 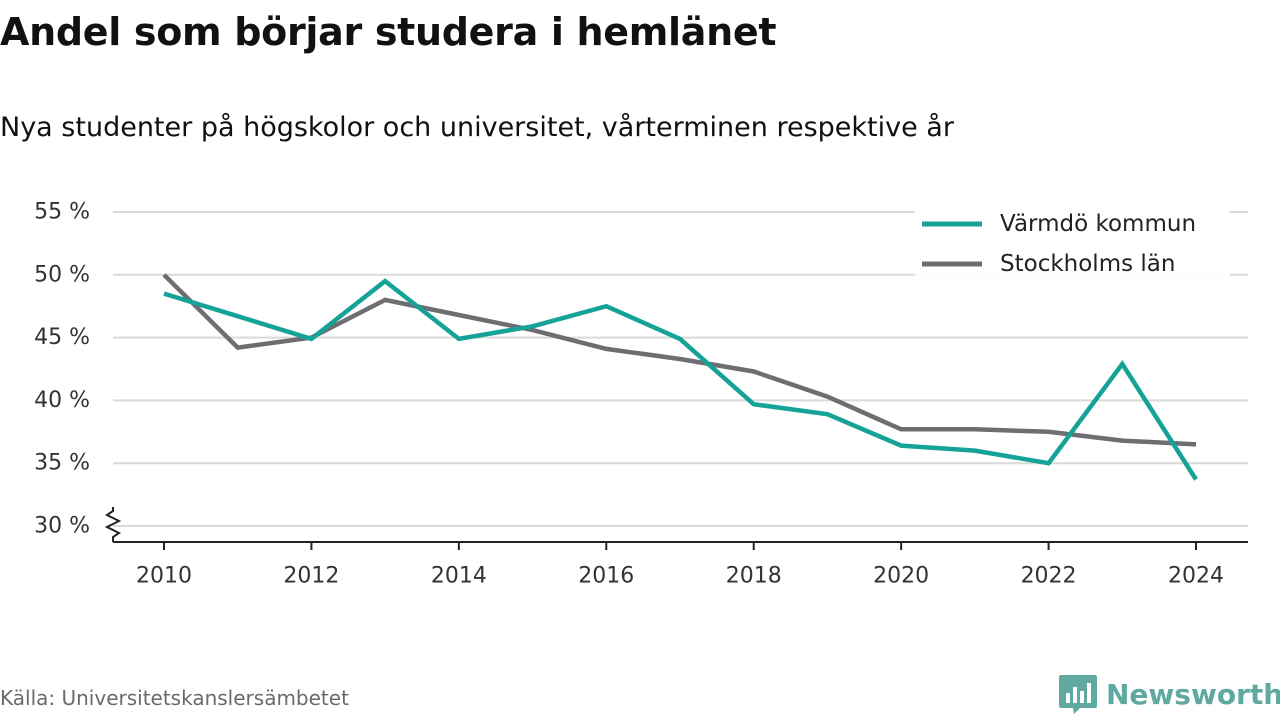 What do you see at coordinates (311, 576) in the screenshot?
I see `x-tick-label: 2012` at bounding box center [311, 576].